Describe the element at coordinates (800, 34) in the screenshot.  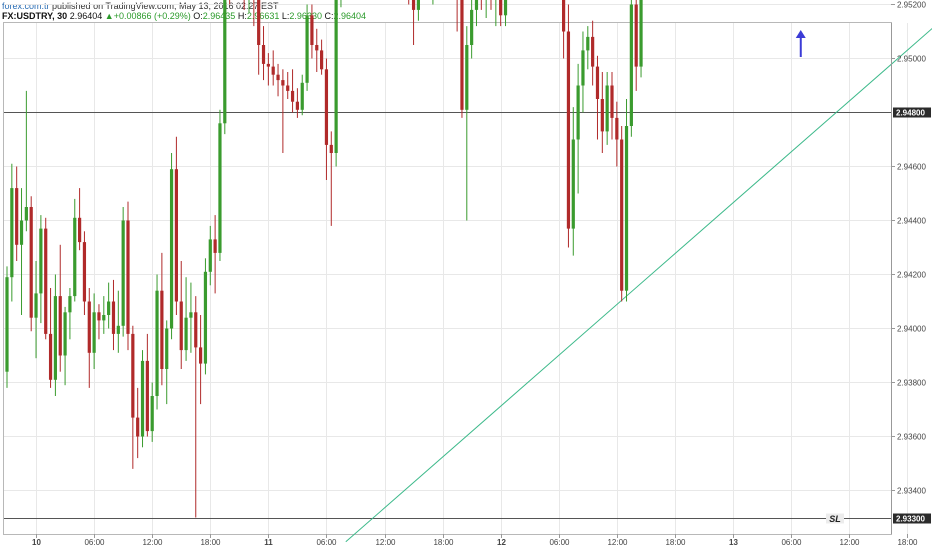
I see `arrow-up-head` at that location.